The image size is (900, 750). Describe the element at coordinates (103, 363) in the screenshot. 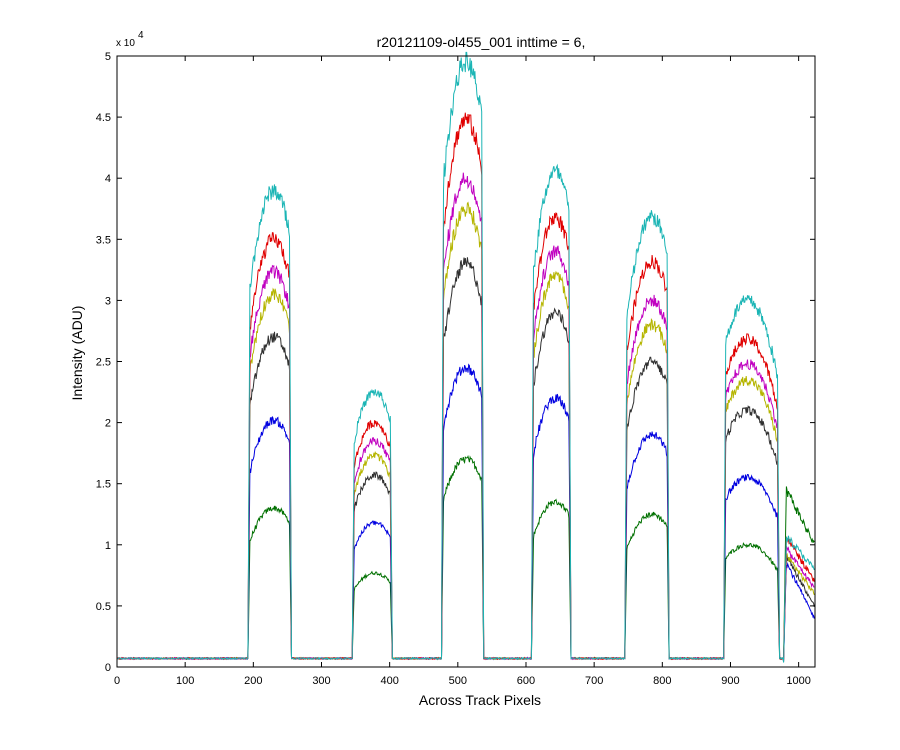

I see `y-tick-label: 2.5` at that location.